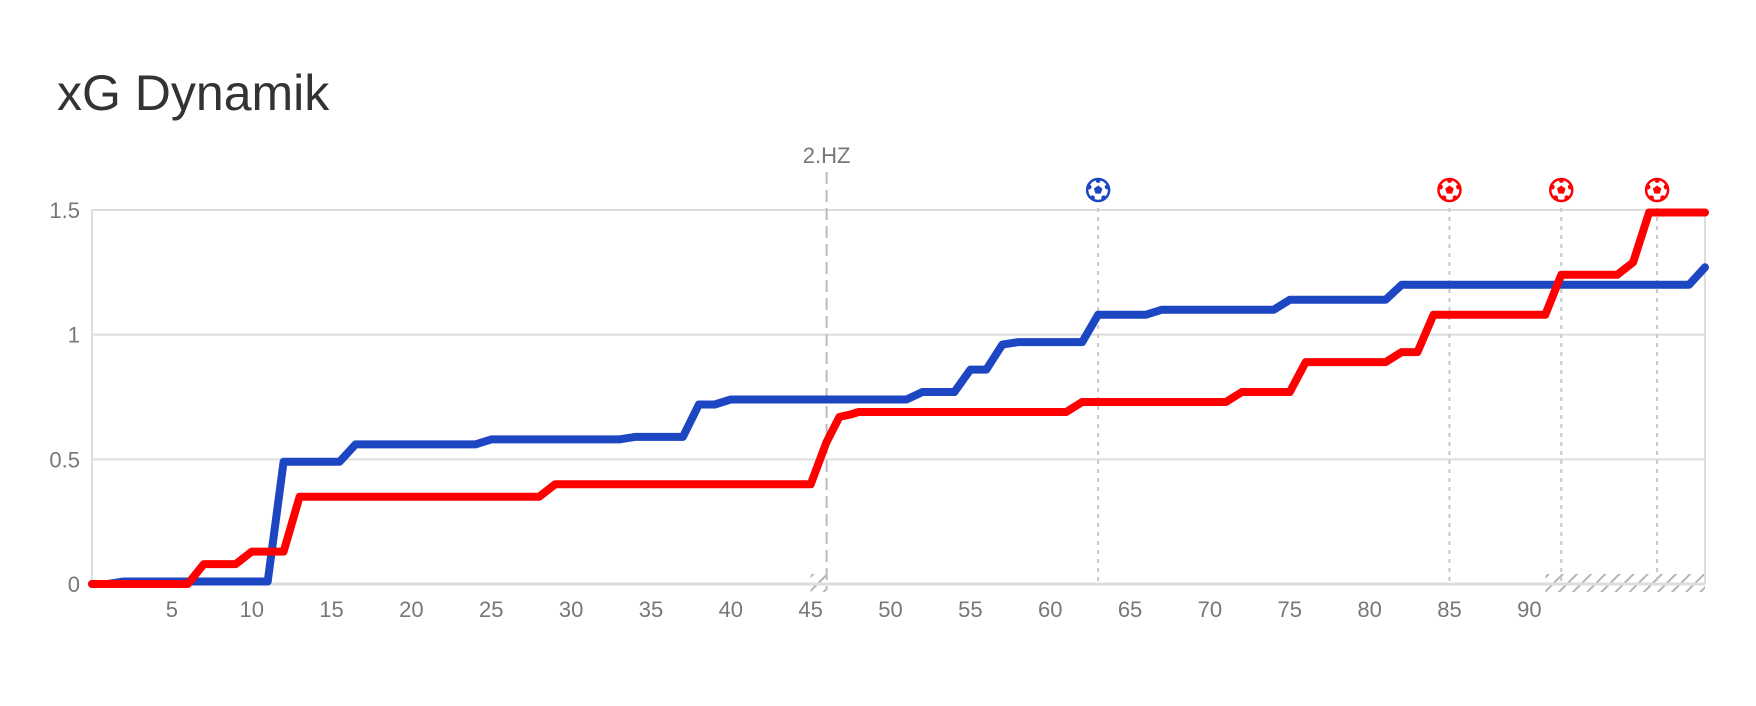 This screenshot has height=706, width=1756. I want to click on x-tick-label: 65, so click(1130, 609).